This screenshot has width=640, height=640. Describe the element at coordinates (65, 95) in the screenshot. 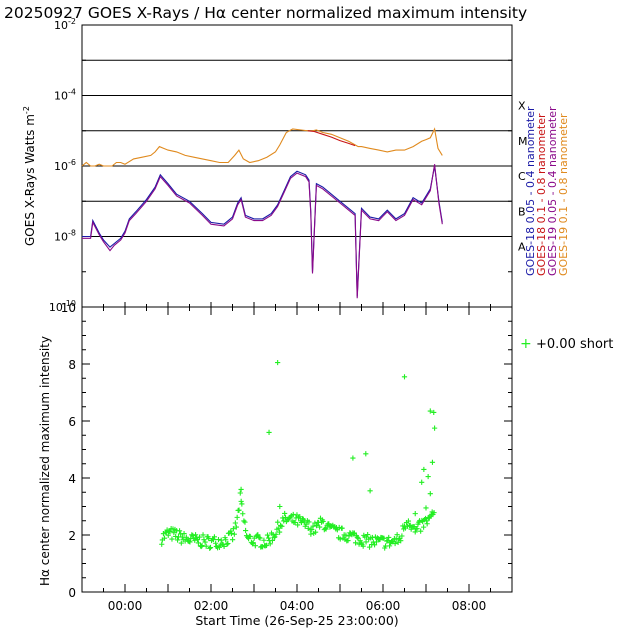

I see `y-tick-label: 10⁻⁴` at that location.